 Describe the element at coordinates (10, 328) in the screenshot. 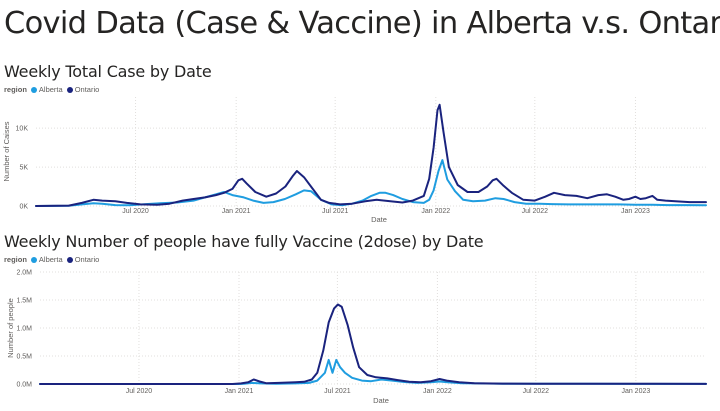

I see `y-axis-title: Number of people` at that location.